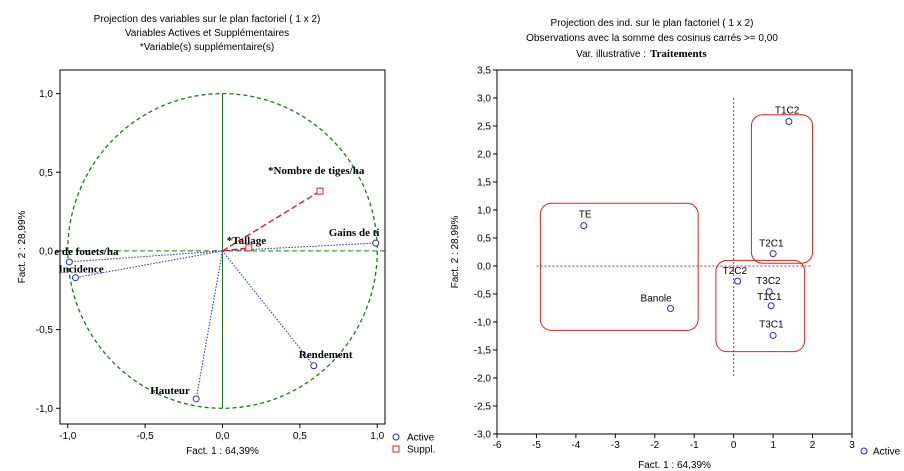 The width and height of the screenshot is (904, 471). I want to click on left-x-tick-label: 0,5, so click(300, 436).